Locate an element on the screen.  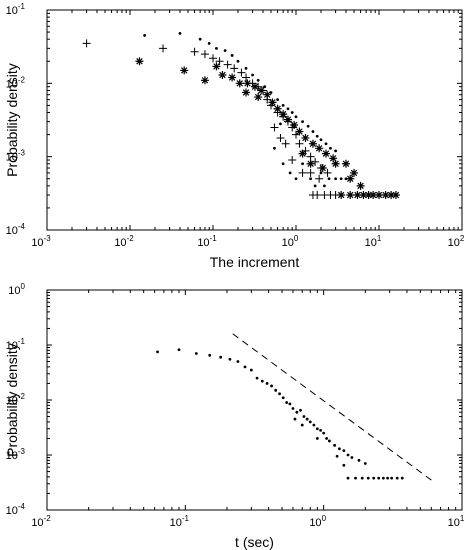
y-tick-label: 10⁰ is located at coordinates (16, 289).